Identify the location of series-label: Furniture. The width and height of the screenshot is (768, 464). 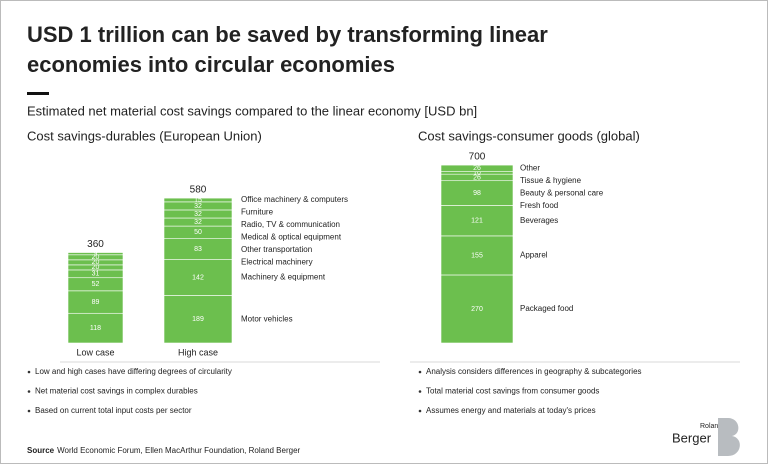
(257, 212).